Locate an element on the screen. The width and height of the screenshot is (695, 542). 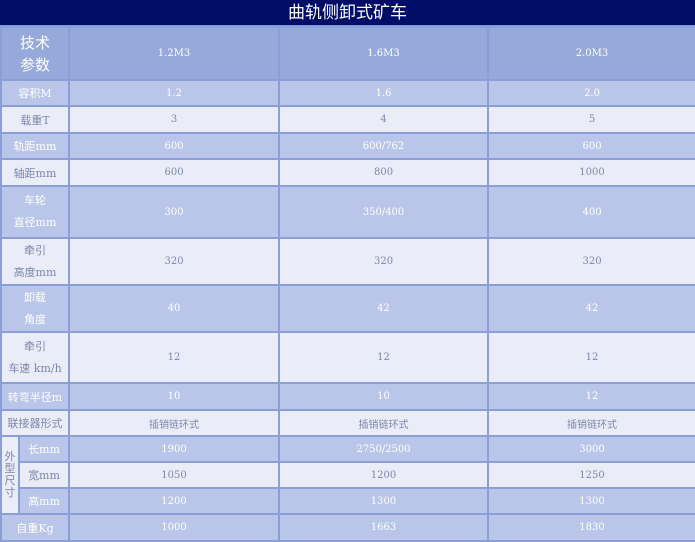
value-cell: 1663 is located at coordinates (384, 527).